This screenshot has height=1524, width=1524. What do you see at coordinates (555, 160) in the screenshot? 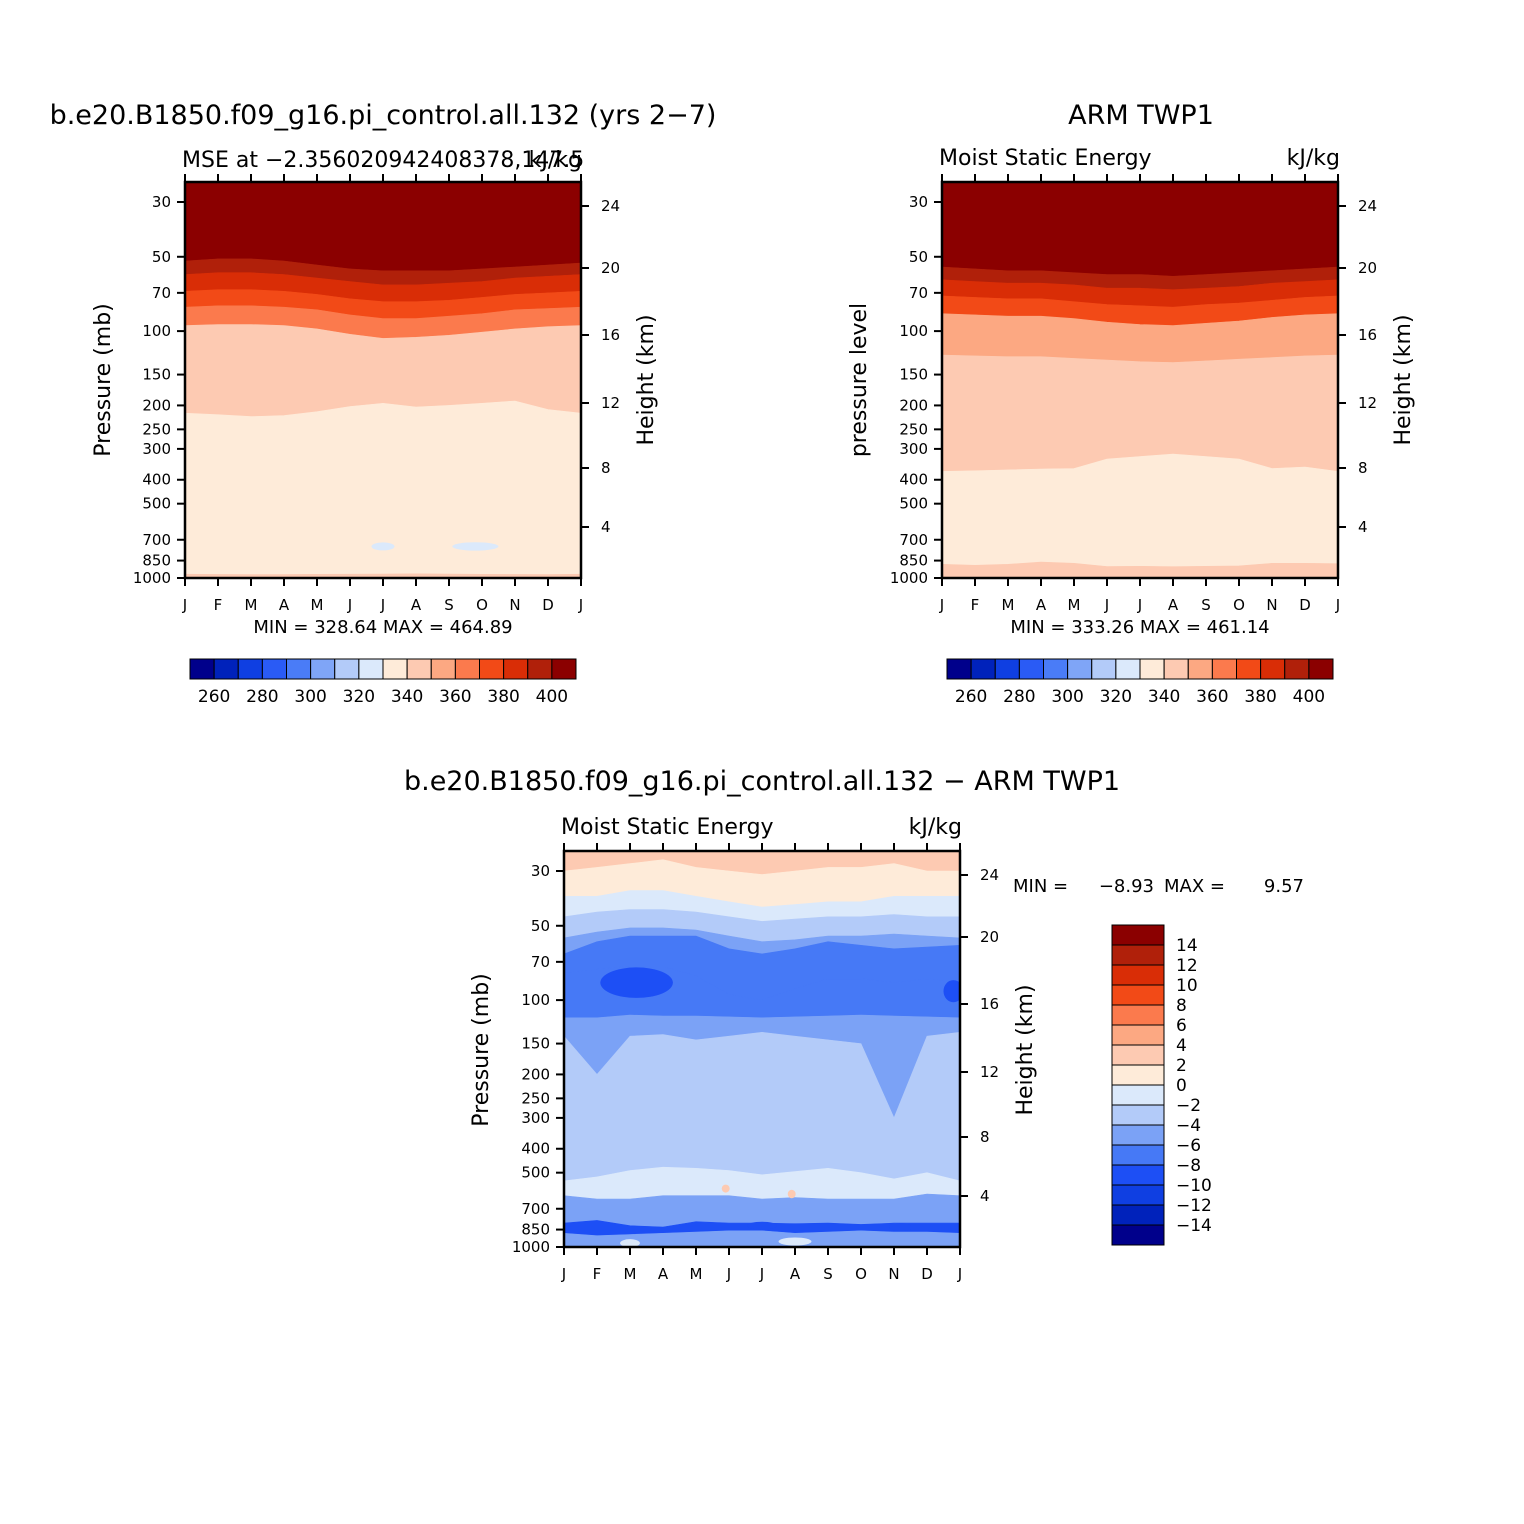
I see `model-right-string: kJ/kg` at bounding box center [555, 160].